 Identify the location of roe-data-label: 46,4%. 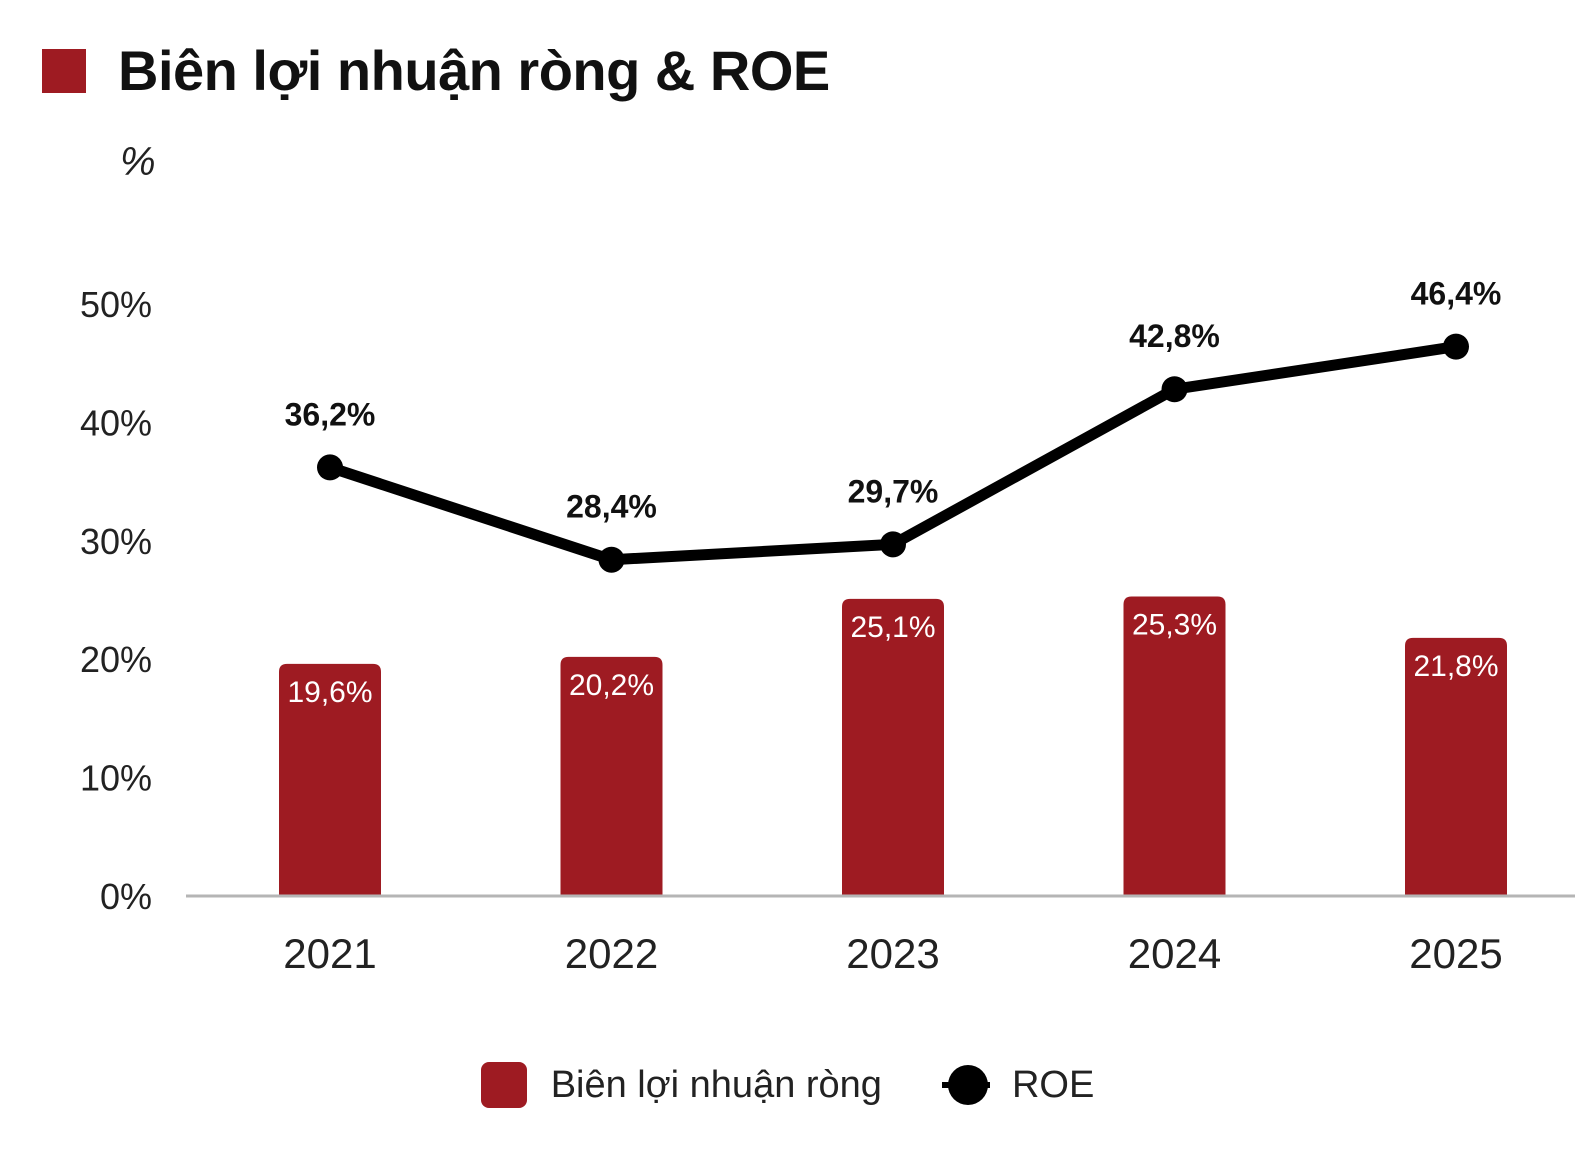
(1456, 294).